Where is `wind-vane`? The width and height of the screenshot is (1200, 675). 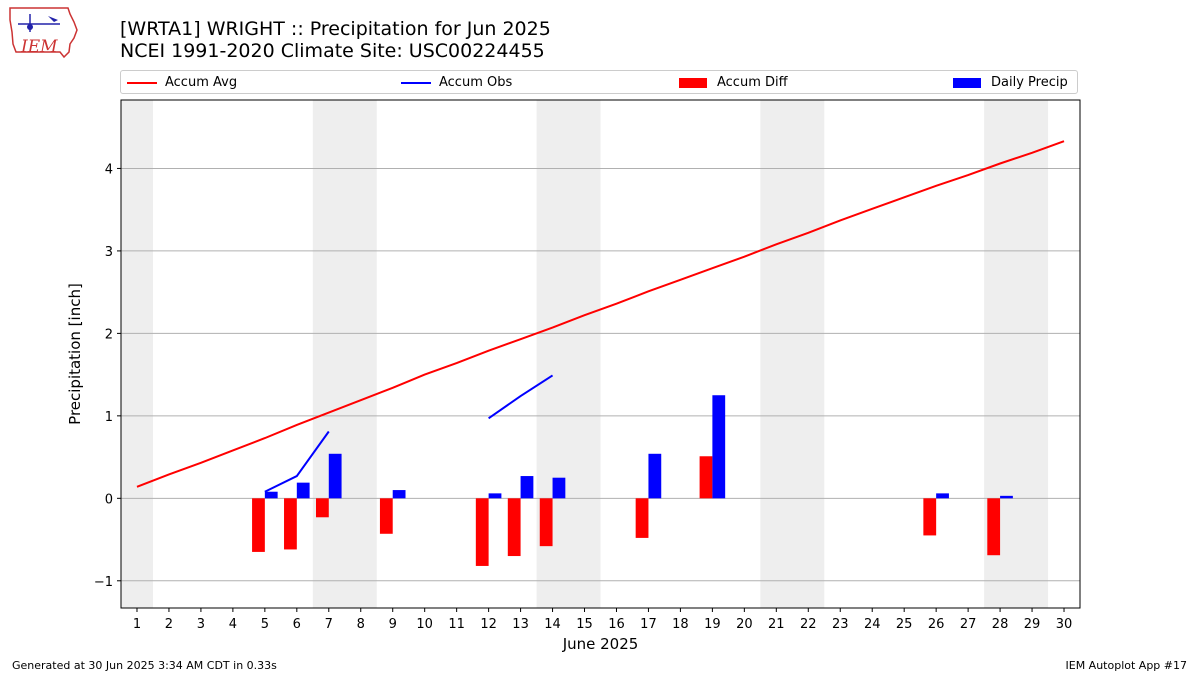
wind-vane is located at coordinates (53, 19).